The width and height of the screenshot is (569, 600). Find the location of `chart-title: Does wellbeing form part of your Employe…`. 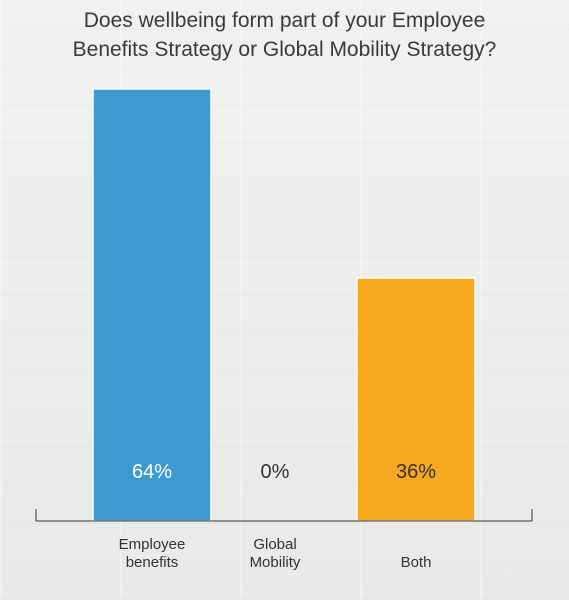

chart-title: Does wellbeing form part of your Employe… is located at coordinates (284, 35).